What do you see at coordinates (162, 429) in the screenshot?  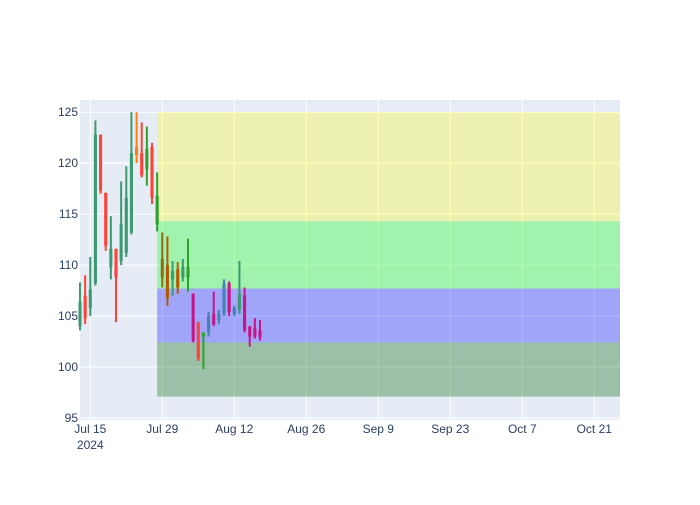 I see `x-tick-label: Jul 29` at bounding box center [162, 429].